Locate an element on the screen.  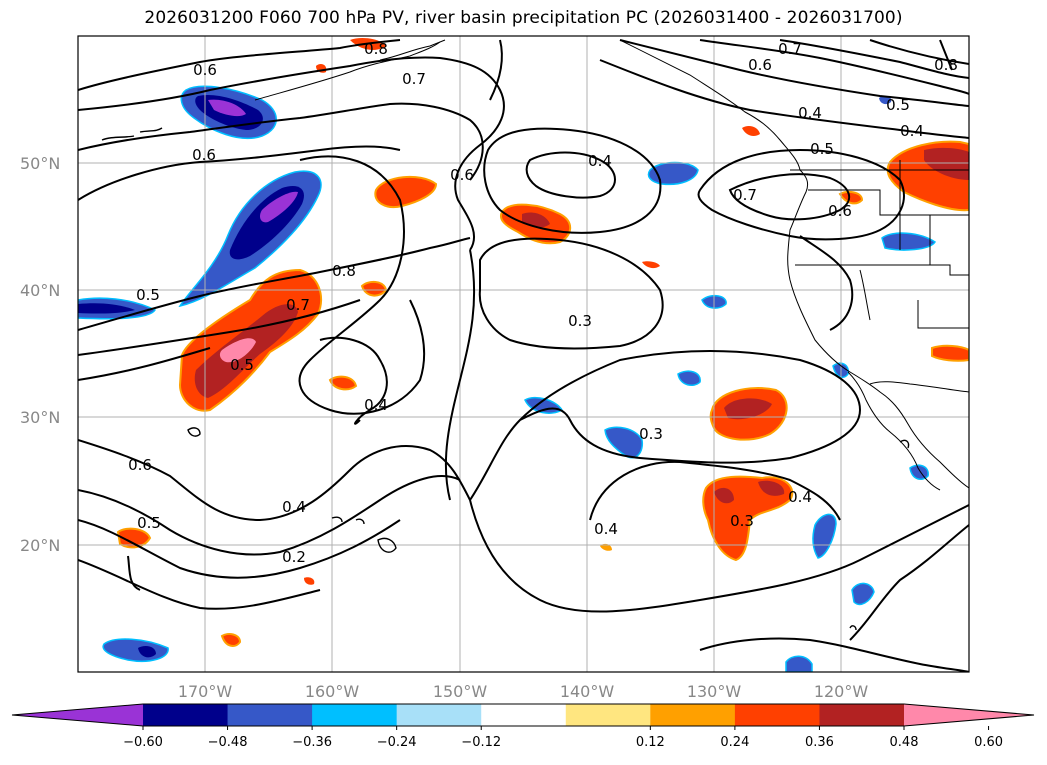
lat-label: 20°N is located at coordinates (40, 545).